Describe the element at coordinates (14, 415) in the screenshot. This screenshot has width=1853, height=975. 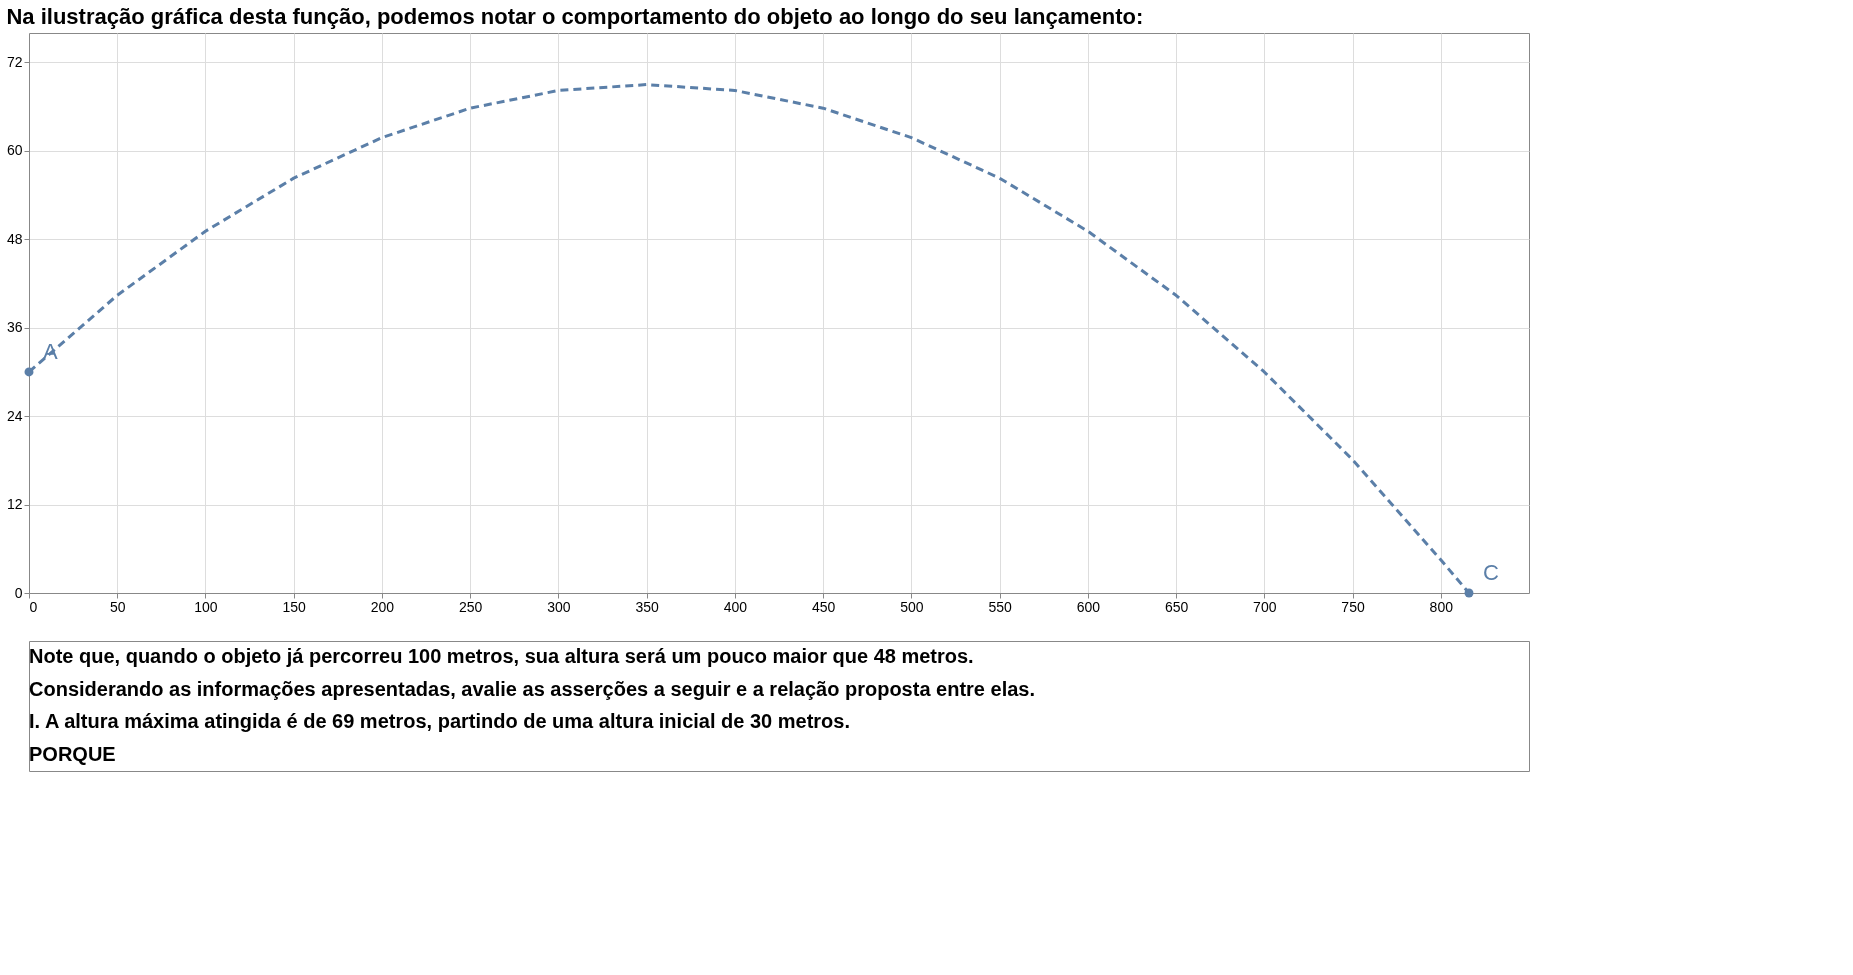
I see `y-tick-label: 24` at that location.